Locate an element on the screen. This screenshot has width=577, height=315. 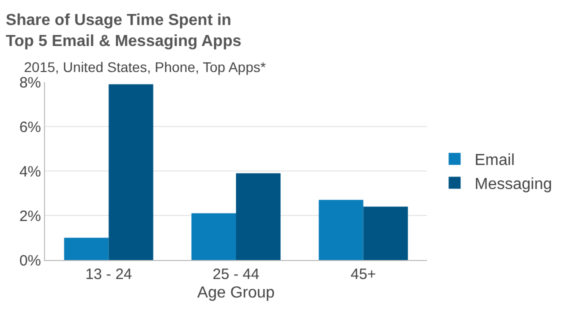
chart-title: Share of Usage Time Spent in Top 5 Email & Messaging Apps is located at coordinates (124, 31).